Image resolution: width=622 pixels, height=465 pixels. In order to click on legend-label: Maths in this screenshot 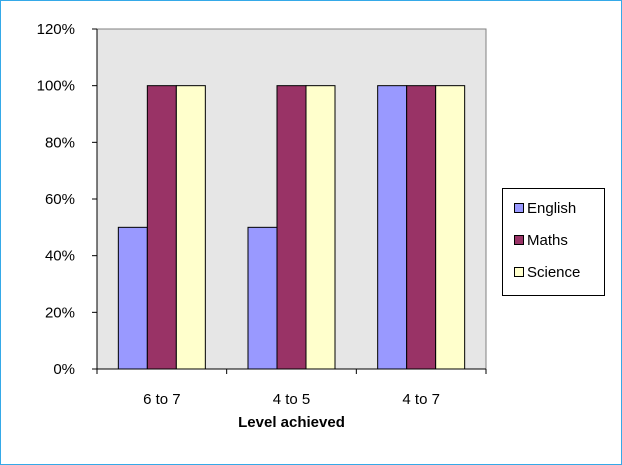, I will do `click(547, 240)`.